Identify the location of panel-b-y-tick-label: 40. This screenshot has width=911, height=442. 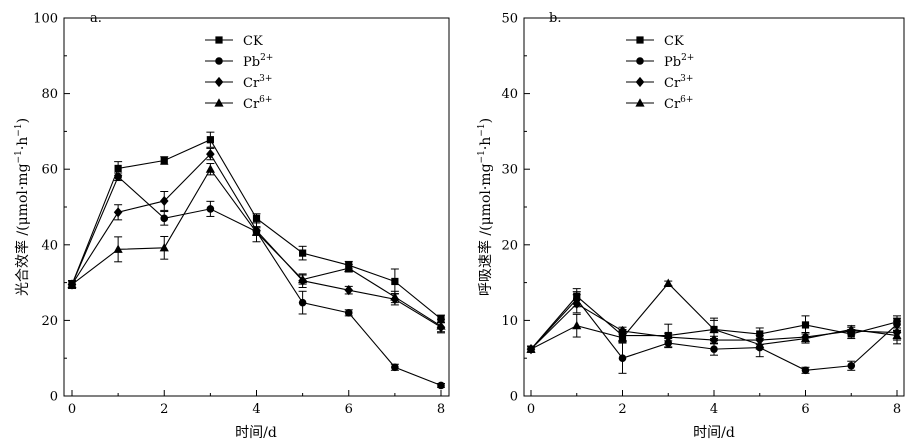
(509, 94).